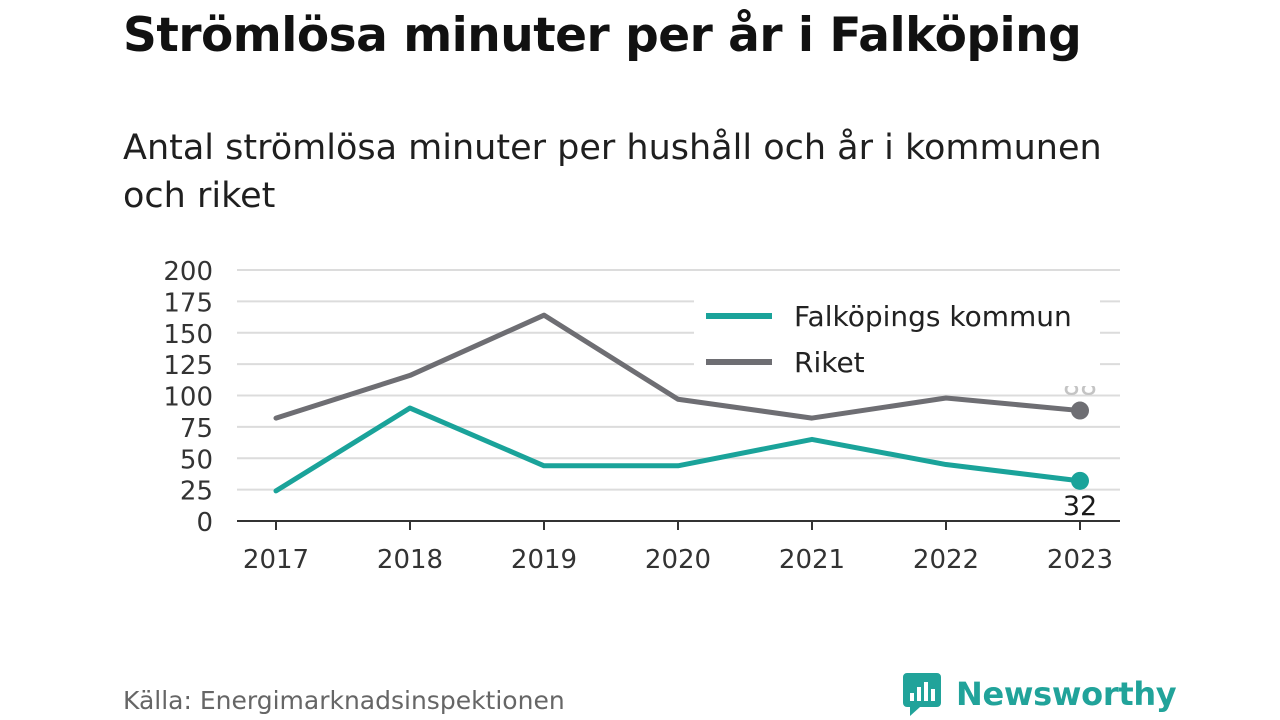 The width and height of the screenshot is (1280, 720). What do you see at coordinates (922, 694) in the screenshot?
I see `newsworthy-logo-icon` at bounding box center [922, 694].